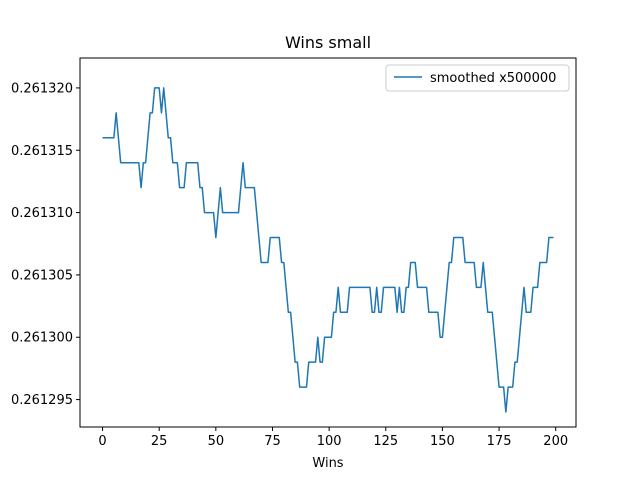  I want to click on y-tick-label: 0.261320, so click(42, 88).